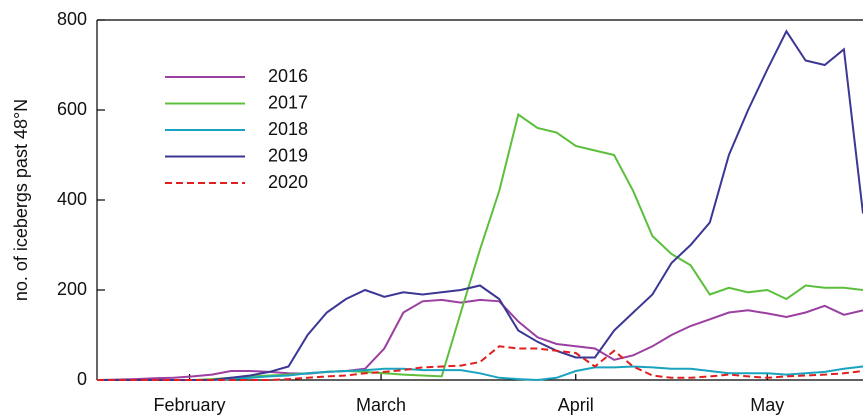 This screenshot has width=863, height=419. What do you see at coordinates (190, 405) in the screenshot?
I see `x-tick-label: February` at bounding box center [190, 405].